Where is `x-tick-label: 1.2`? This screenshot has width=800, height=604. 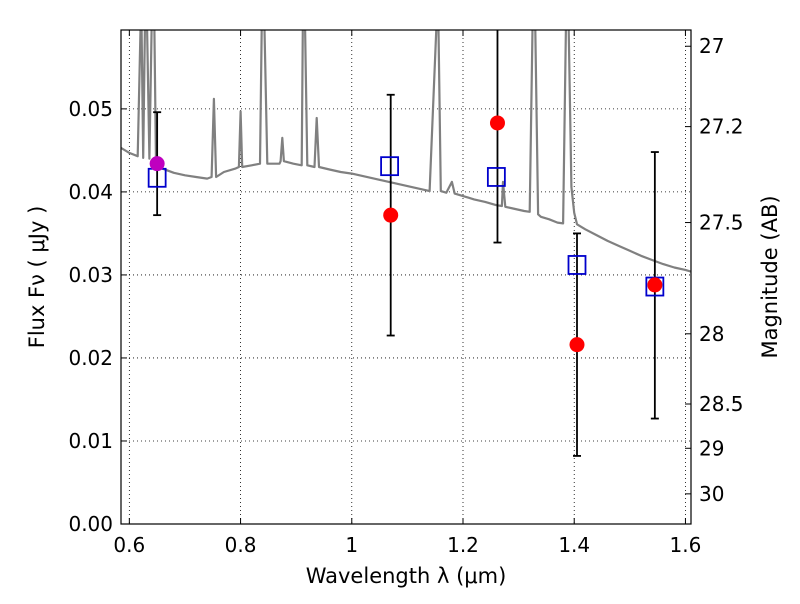
x-tick-label: 1.2 is located at coordinates (463, 545).